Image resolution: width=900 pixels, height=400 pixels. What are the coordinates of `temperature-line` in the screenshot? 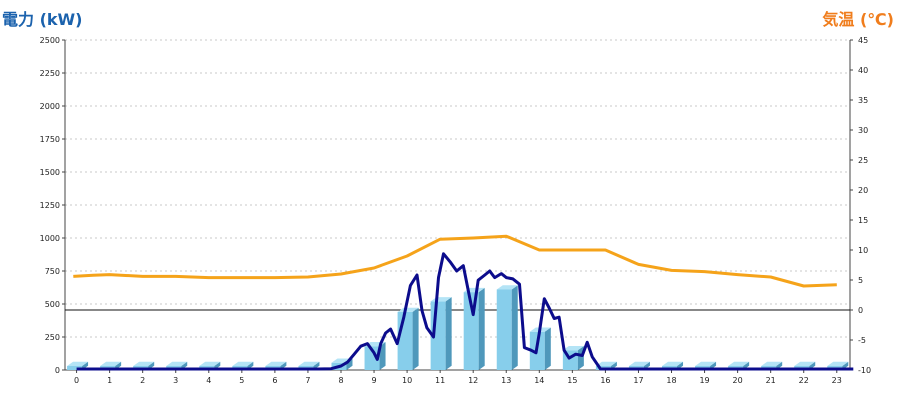 It's located at (455, 261).